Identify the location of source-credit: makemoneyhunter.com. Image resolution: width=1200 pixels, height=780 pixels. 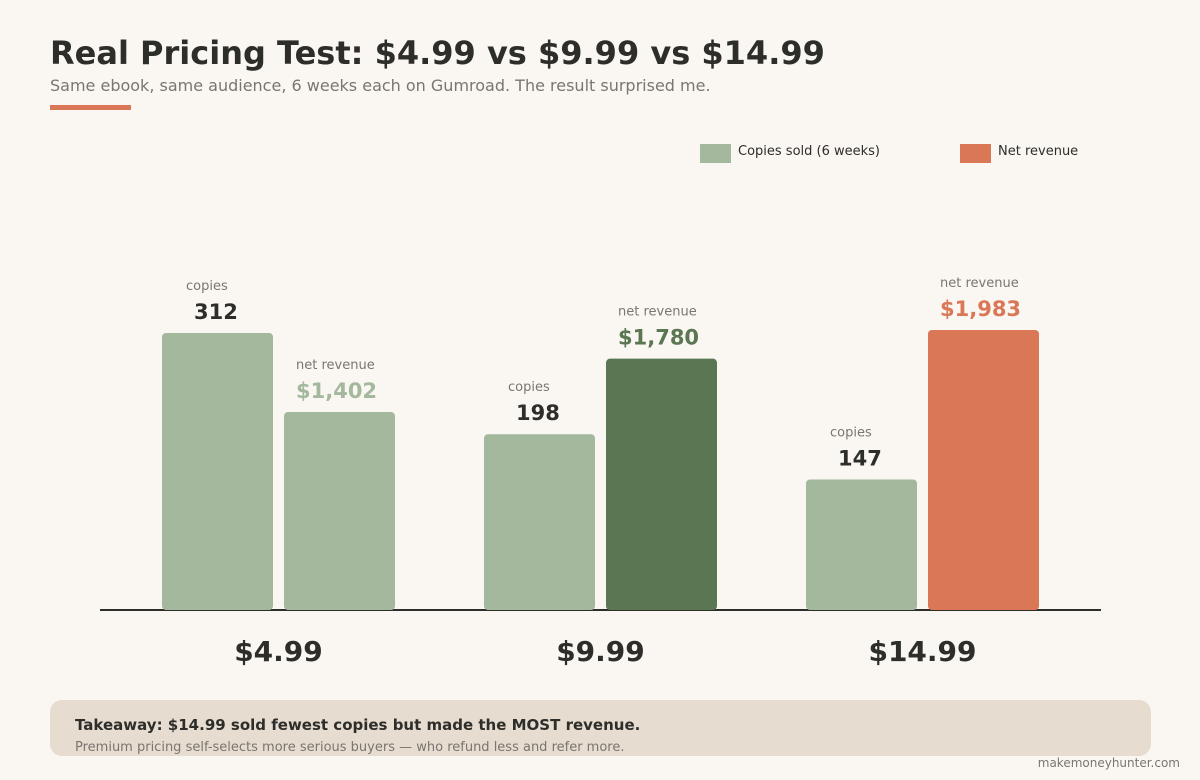
(1108, 763).